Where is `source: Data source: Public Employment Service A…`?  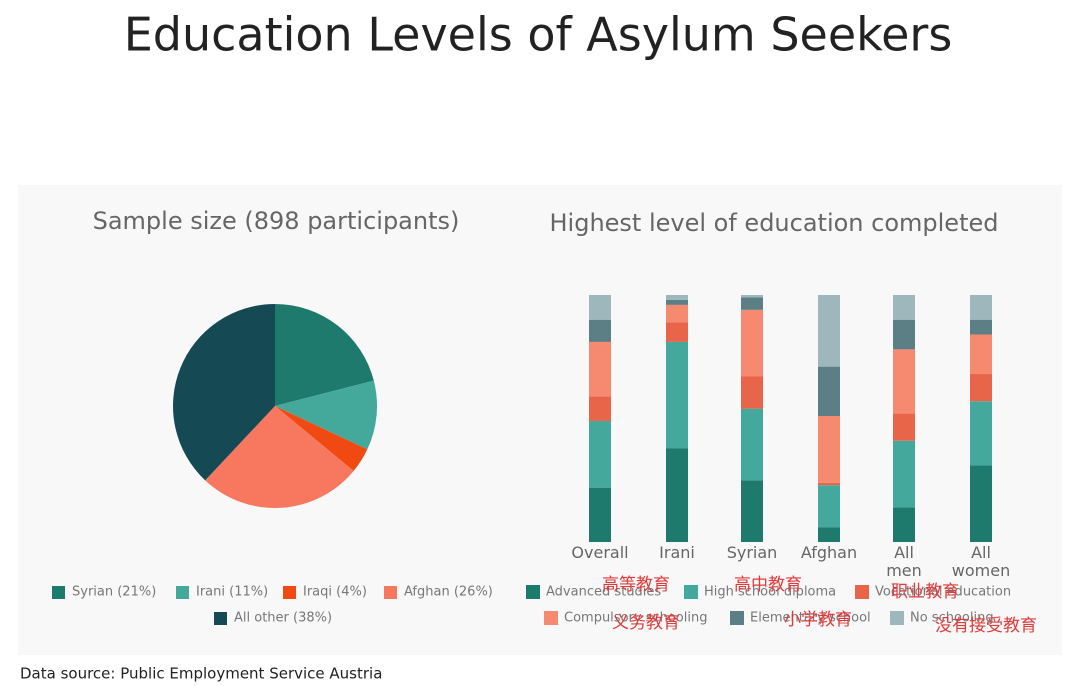
source: Data source: Public Employment Service A… is located at coordinates (201, 674).